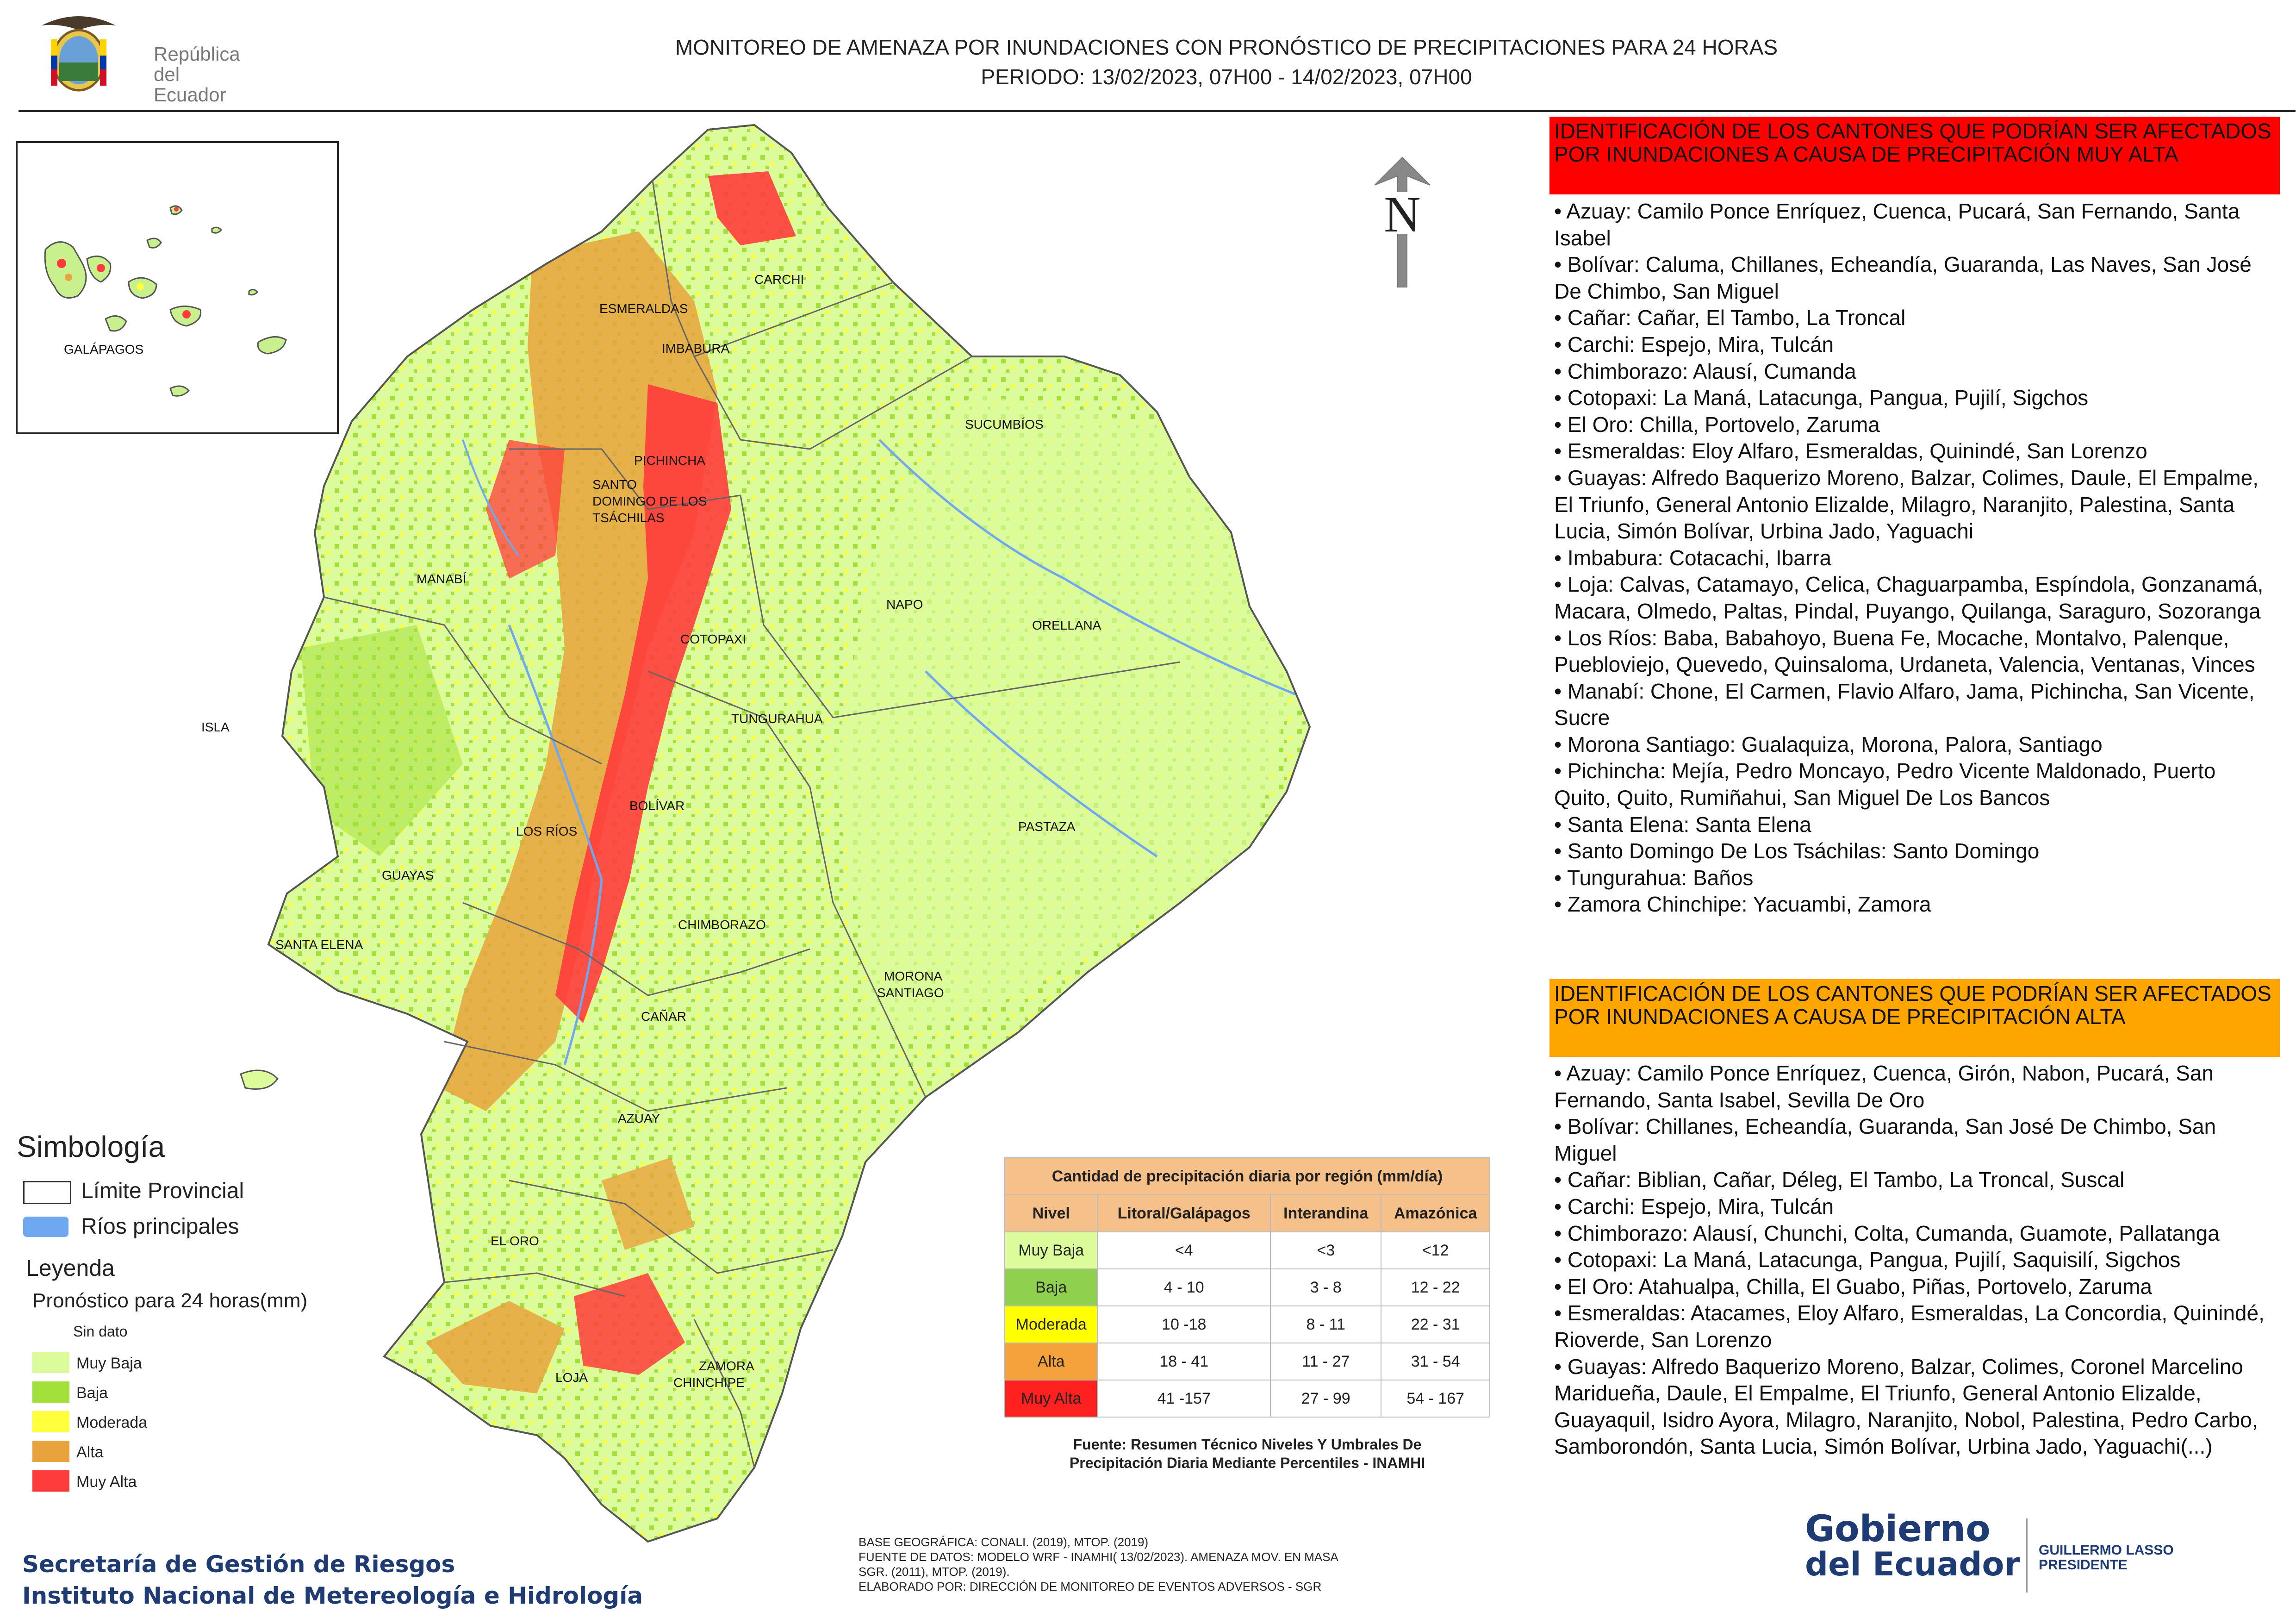  What do you see at coordinates (50, 1392) in the screenshot?
I see `legend-baja-swatch` at bounding box center [50, 1392].